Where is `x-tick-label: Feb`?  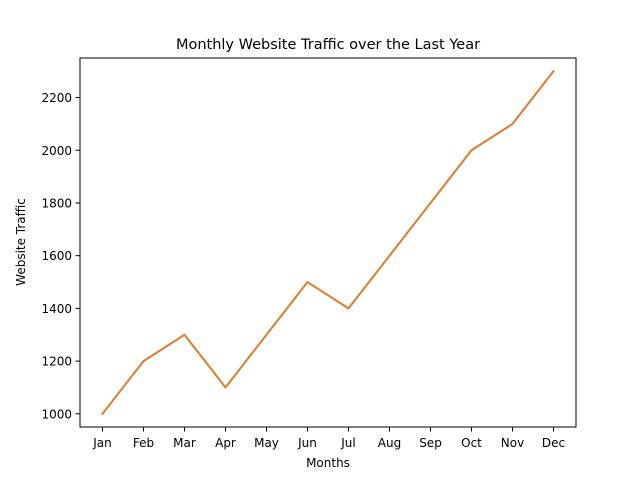 x-tick-label: Feb is located at coordinates (143, 443).